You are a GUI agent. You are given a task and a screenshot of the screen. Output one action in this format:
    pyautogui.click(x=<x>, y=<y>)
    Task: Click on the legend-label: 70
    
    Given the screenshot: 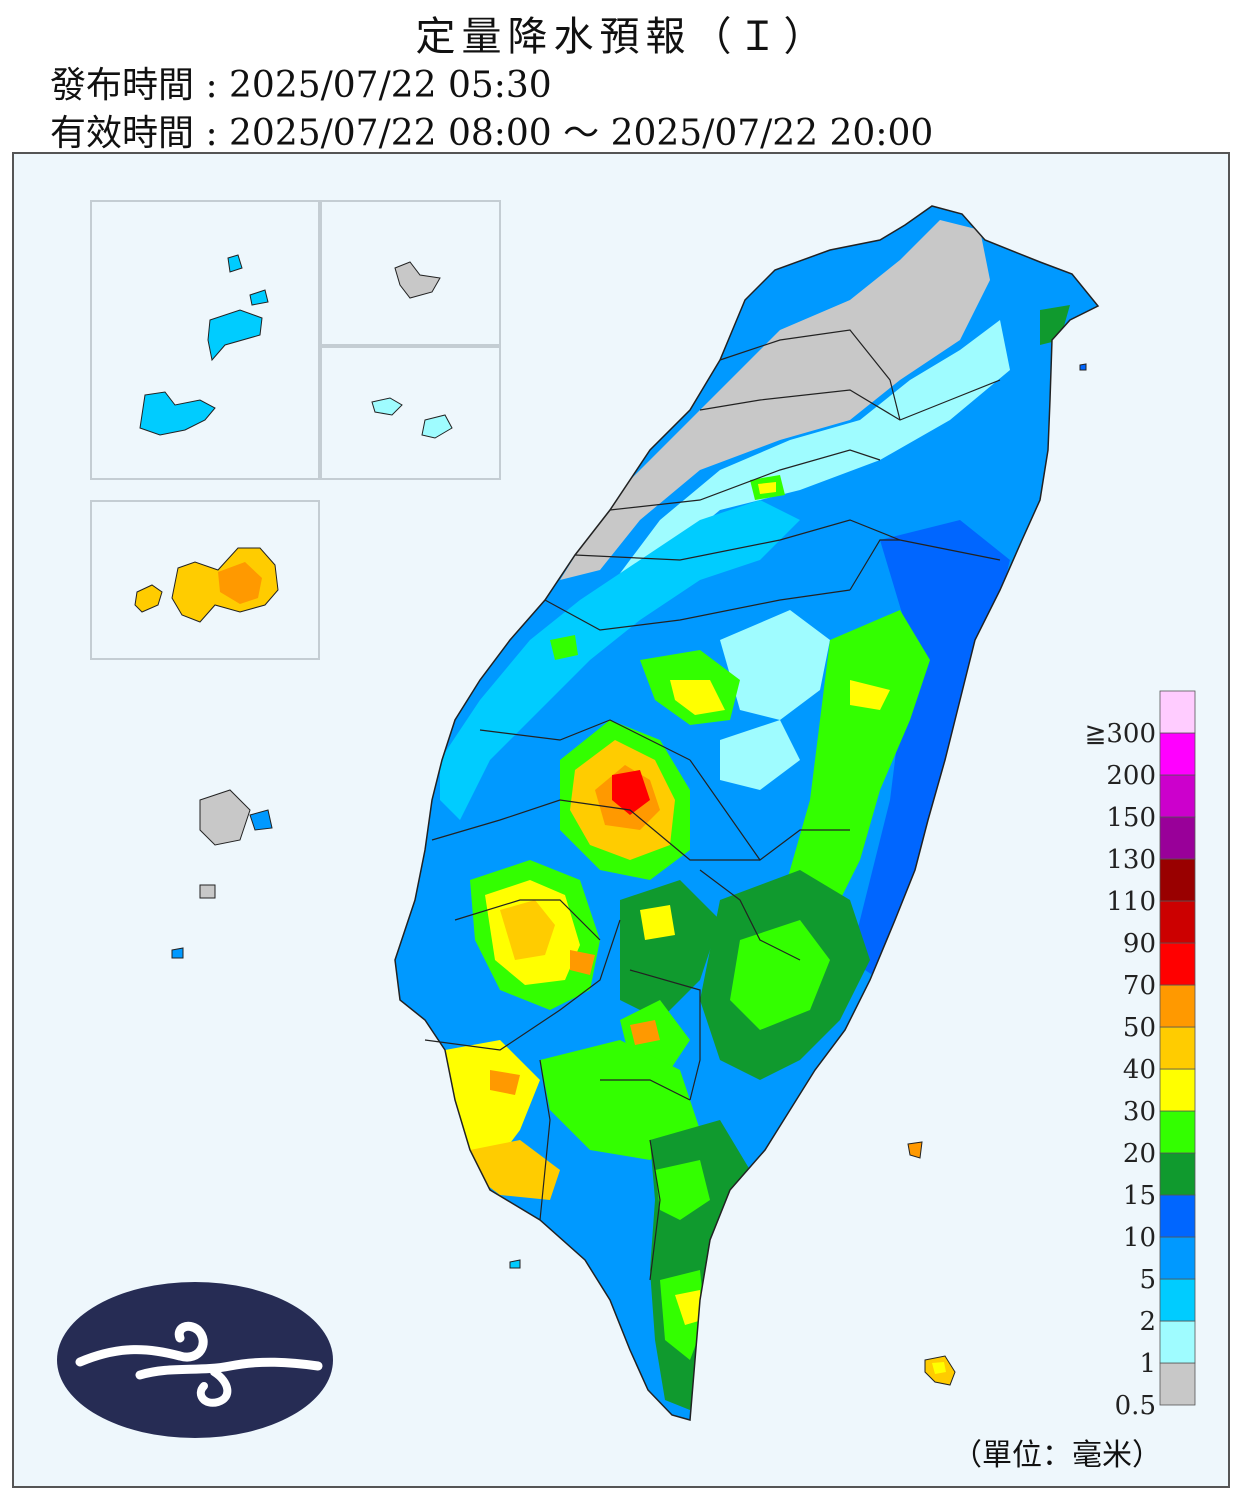 What is the action you would take?
    pyautogui.click(x=1139, y=986)
    